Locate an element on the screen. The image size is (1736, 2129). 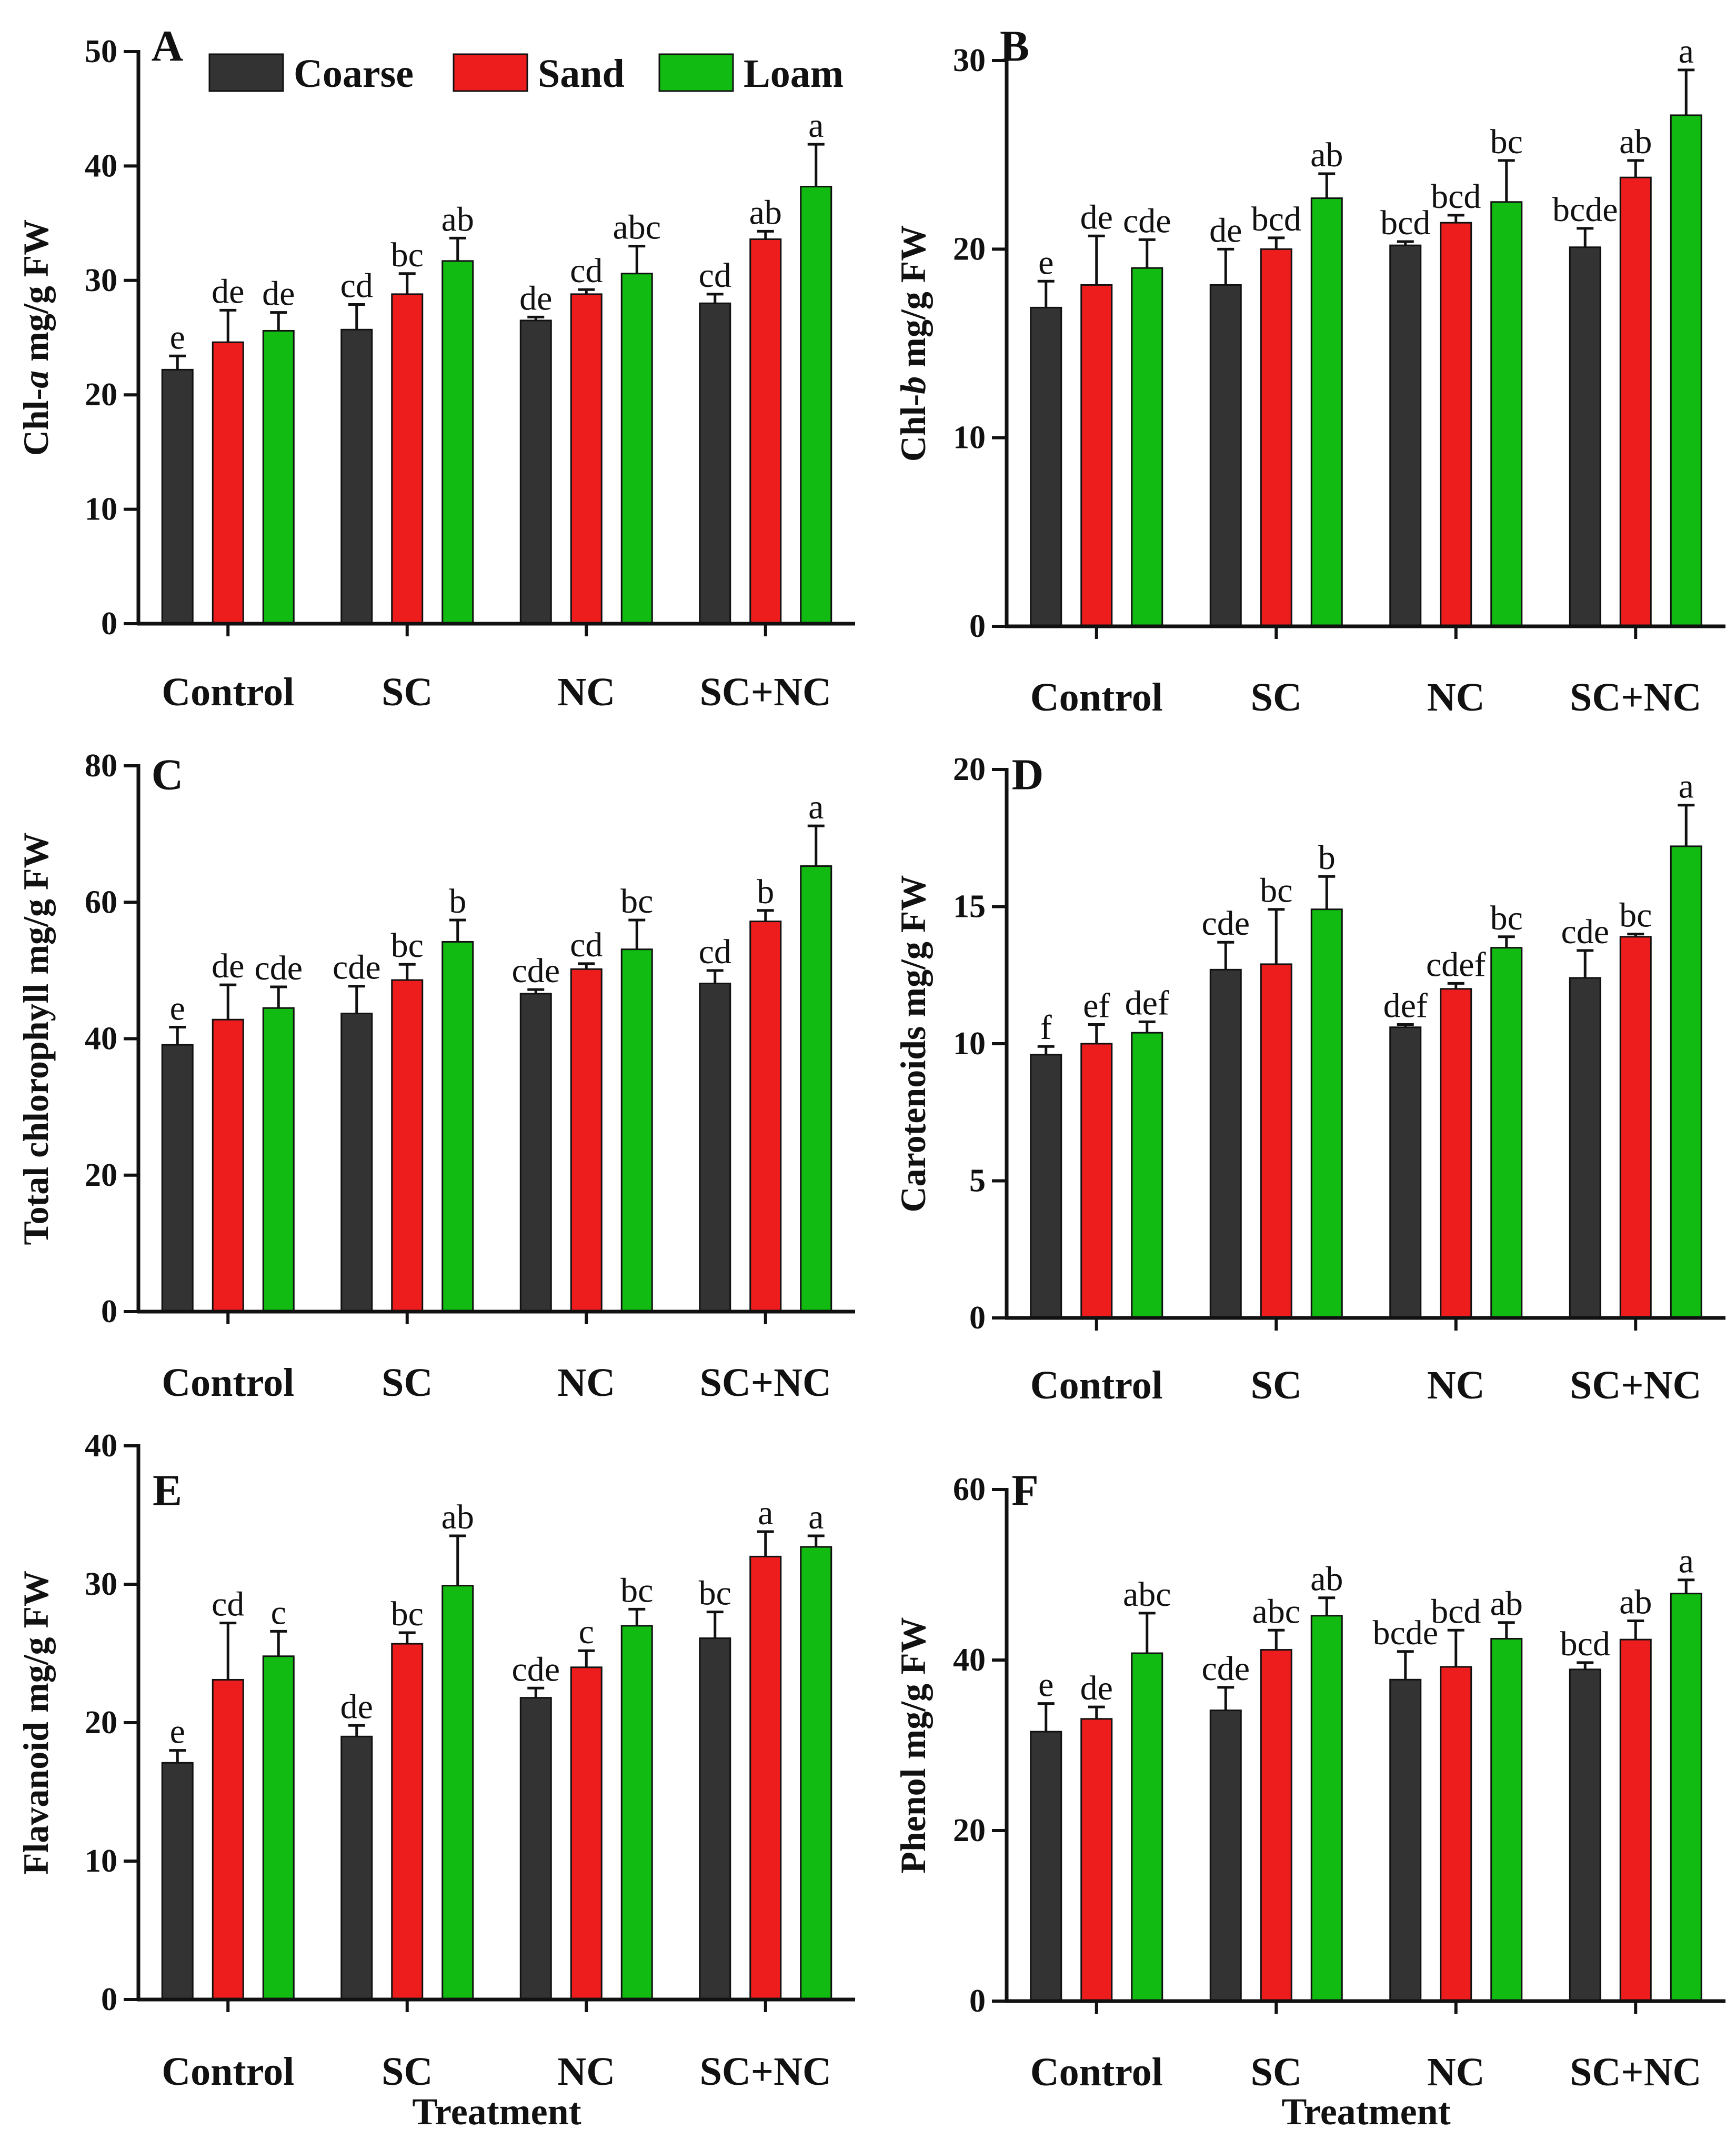
x-axis-label: Treatment is located at coordinates (496, 2108).